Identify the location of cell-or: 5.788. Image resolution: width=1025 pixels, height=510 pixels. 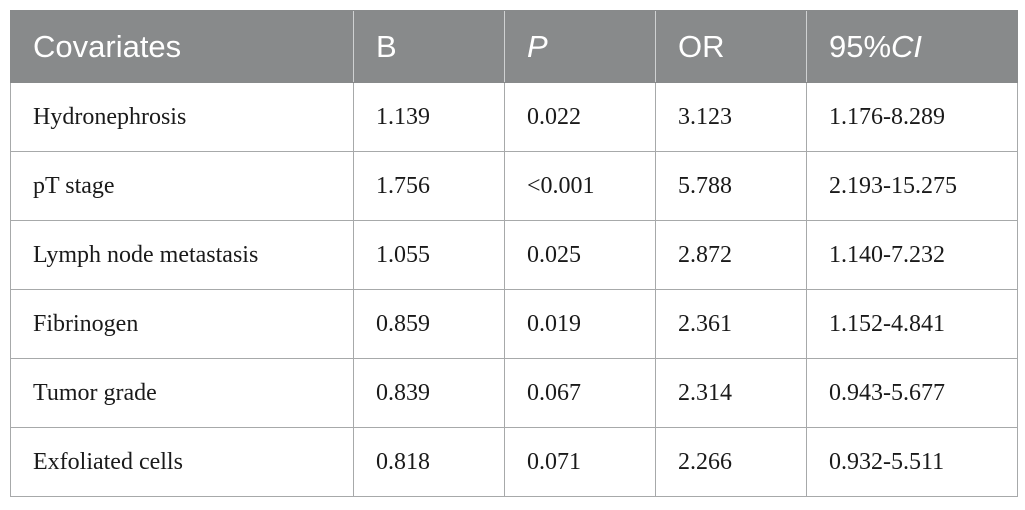
(731, 186).